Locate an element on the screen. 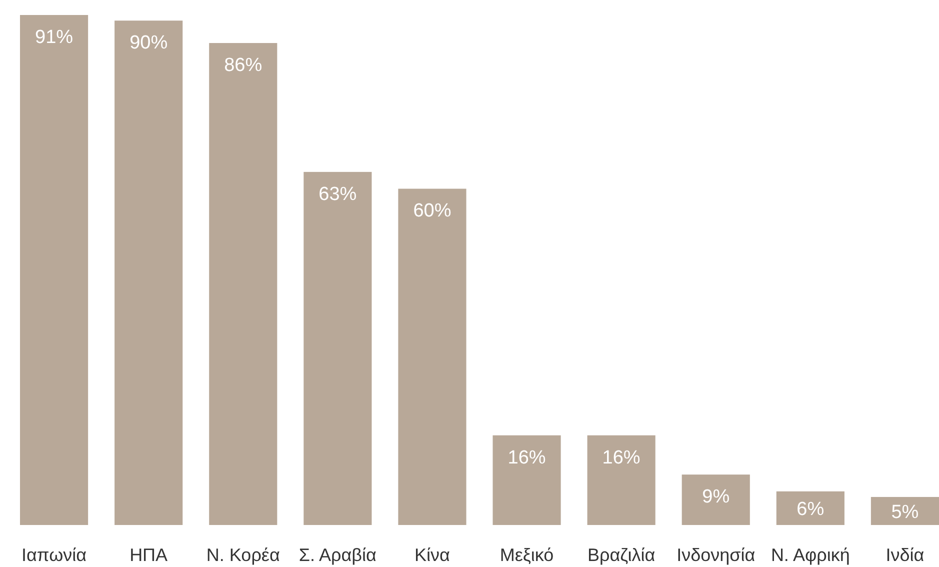 This screenshot has height=567, width=939. data-label: 90% is located at coordinates (149, 43).